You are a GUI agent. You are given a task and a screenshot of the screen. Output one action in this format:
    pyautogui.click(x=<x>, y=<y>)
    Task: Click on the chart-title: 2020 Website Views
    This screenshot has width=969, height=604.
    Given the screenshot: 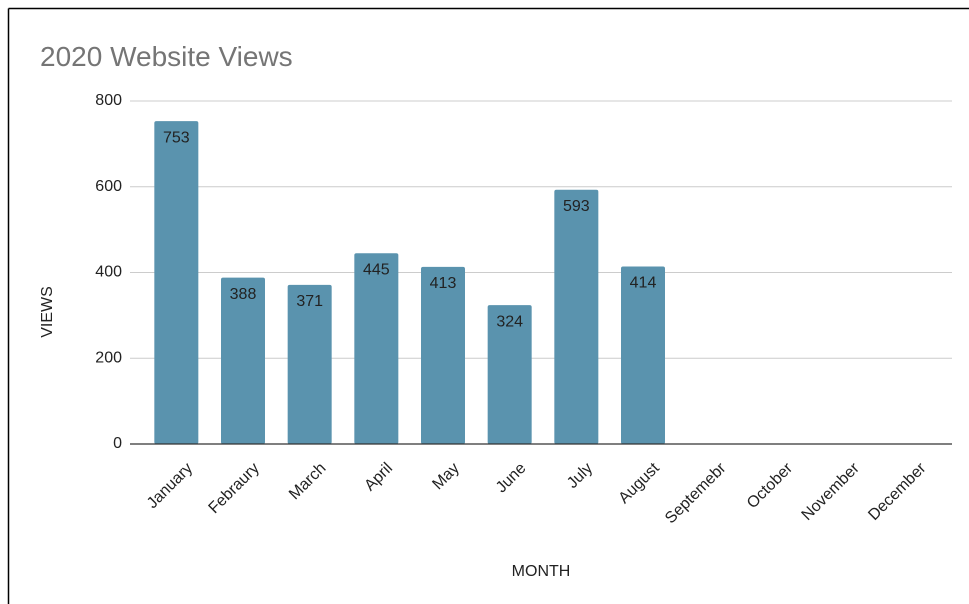 What is the action you would take?
    pyautogui.click(x=166, y=56)
    